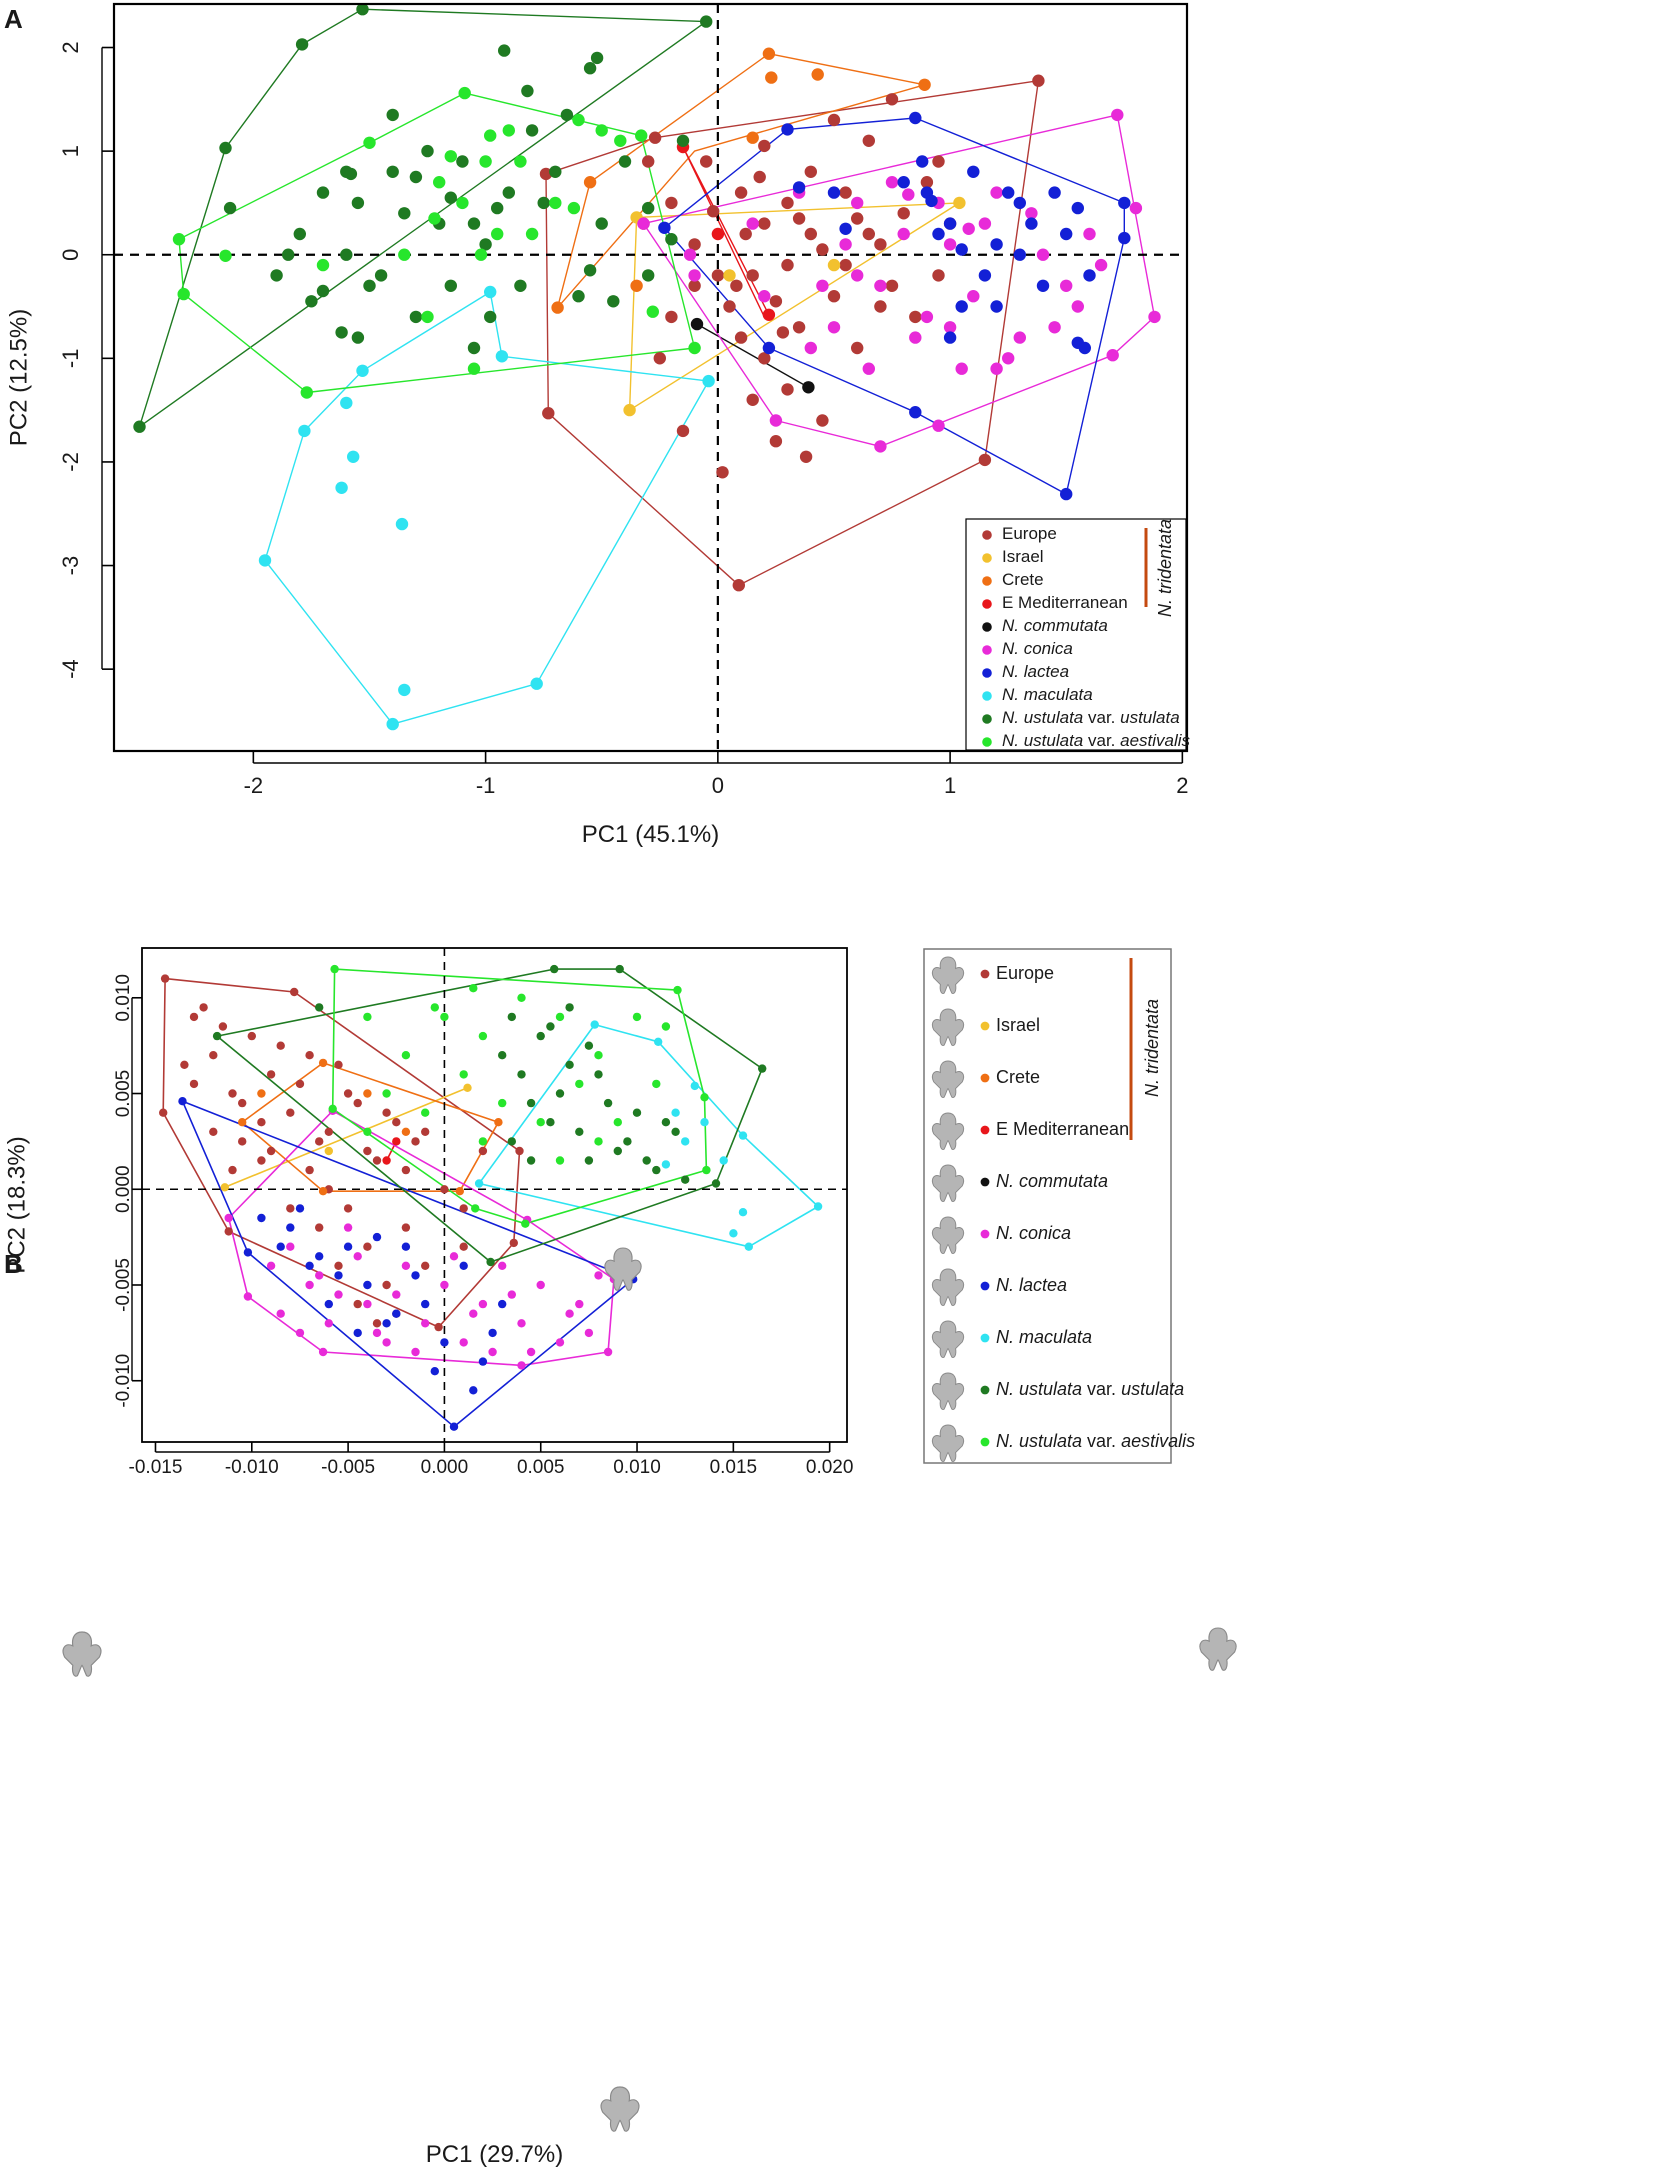 This screenshot has height=2179, width=1657. Describe the element at coordinates (370, 1127) in the screenshot. I see `hull-crete` at that location.